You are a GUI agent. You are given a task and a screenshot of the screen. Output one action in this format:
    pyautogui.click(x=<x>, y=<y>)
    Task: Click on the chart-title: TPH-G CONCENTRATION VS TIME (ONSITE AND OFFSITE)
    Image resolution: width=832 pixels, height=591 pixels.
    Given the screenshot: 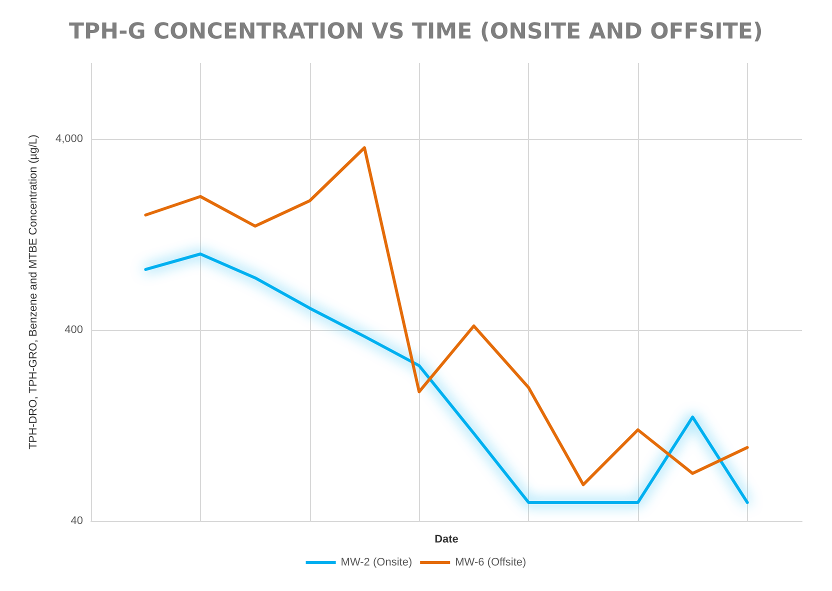 What is the action you would take?
    pyautogui.click(x=416, y=32)
    